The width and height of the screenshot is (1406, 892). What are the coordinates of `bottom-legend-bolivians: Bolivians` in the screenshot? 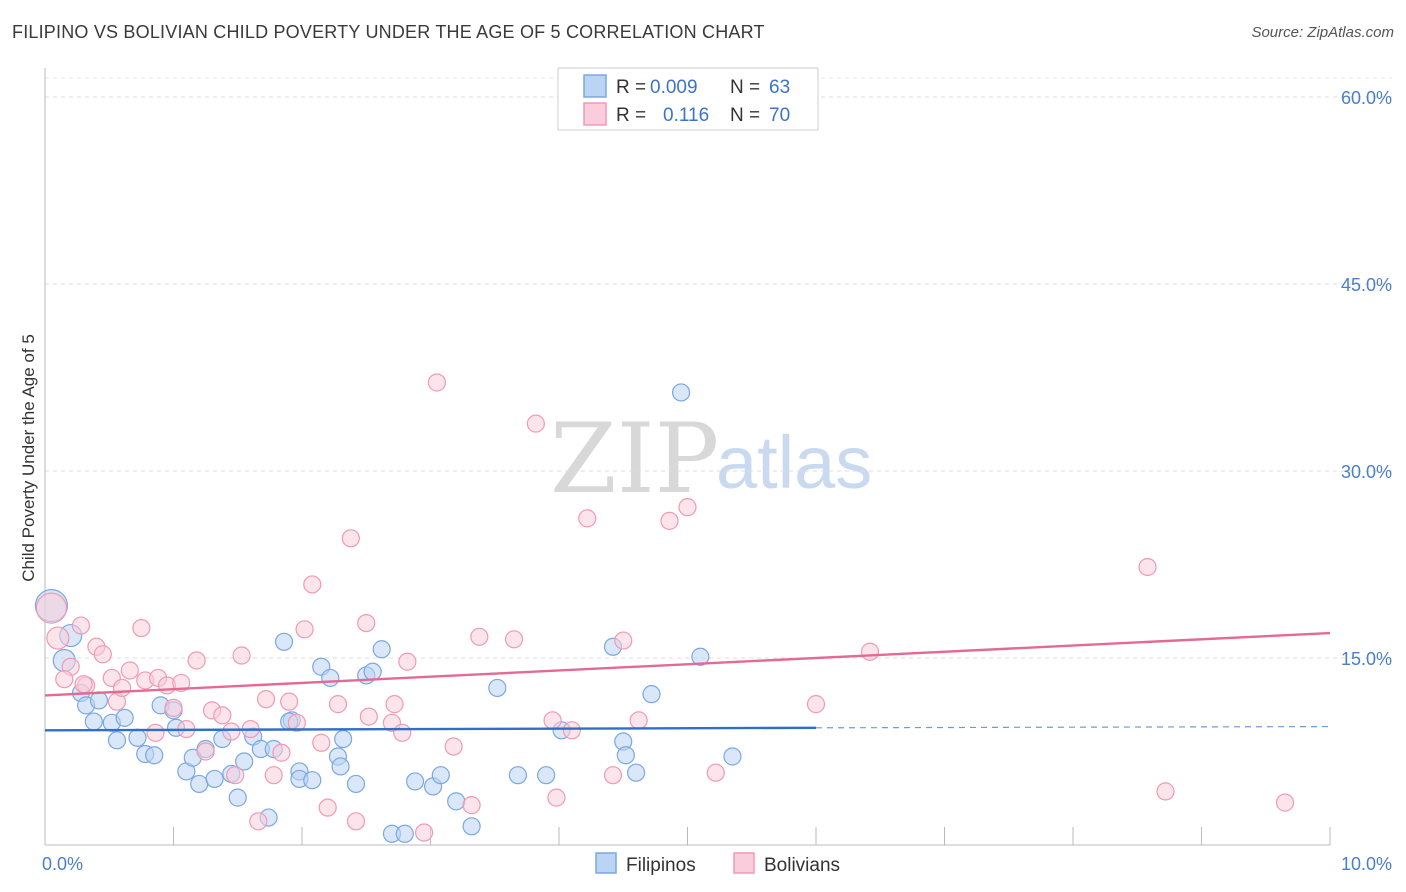 It's located at (802, 865).